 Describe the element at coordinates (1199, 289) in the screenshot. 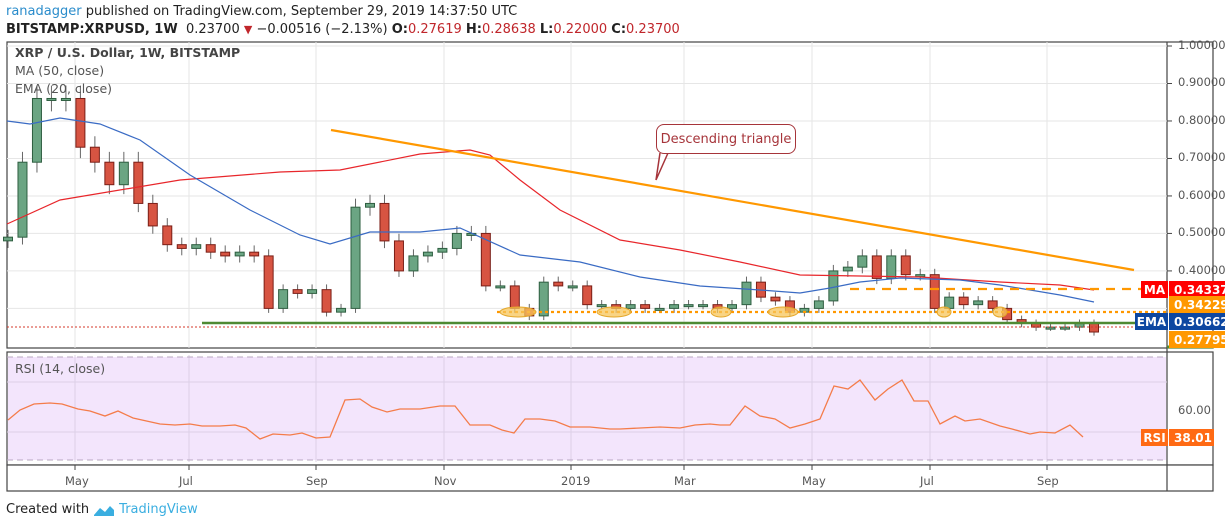

I see `price-tag: 0.34337` at that location.